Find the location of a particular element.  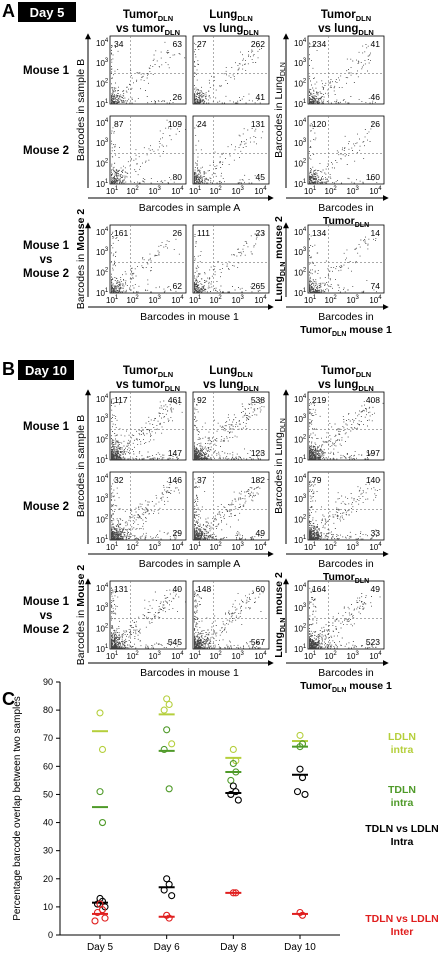

x-axis-label: Barcodes in is located at coordinates (346, 208).